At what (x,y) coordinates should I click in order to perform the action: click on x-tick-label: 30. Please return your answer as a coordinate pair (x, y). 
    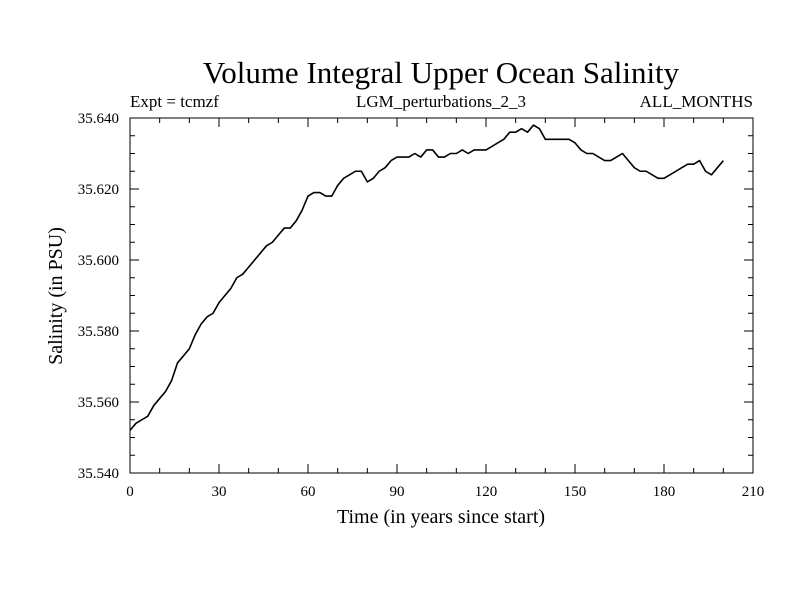
    Looking at the image, I should click on (219, 492).